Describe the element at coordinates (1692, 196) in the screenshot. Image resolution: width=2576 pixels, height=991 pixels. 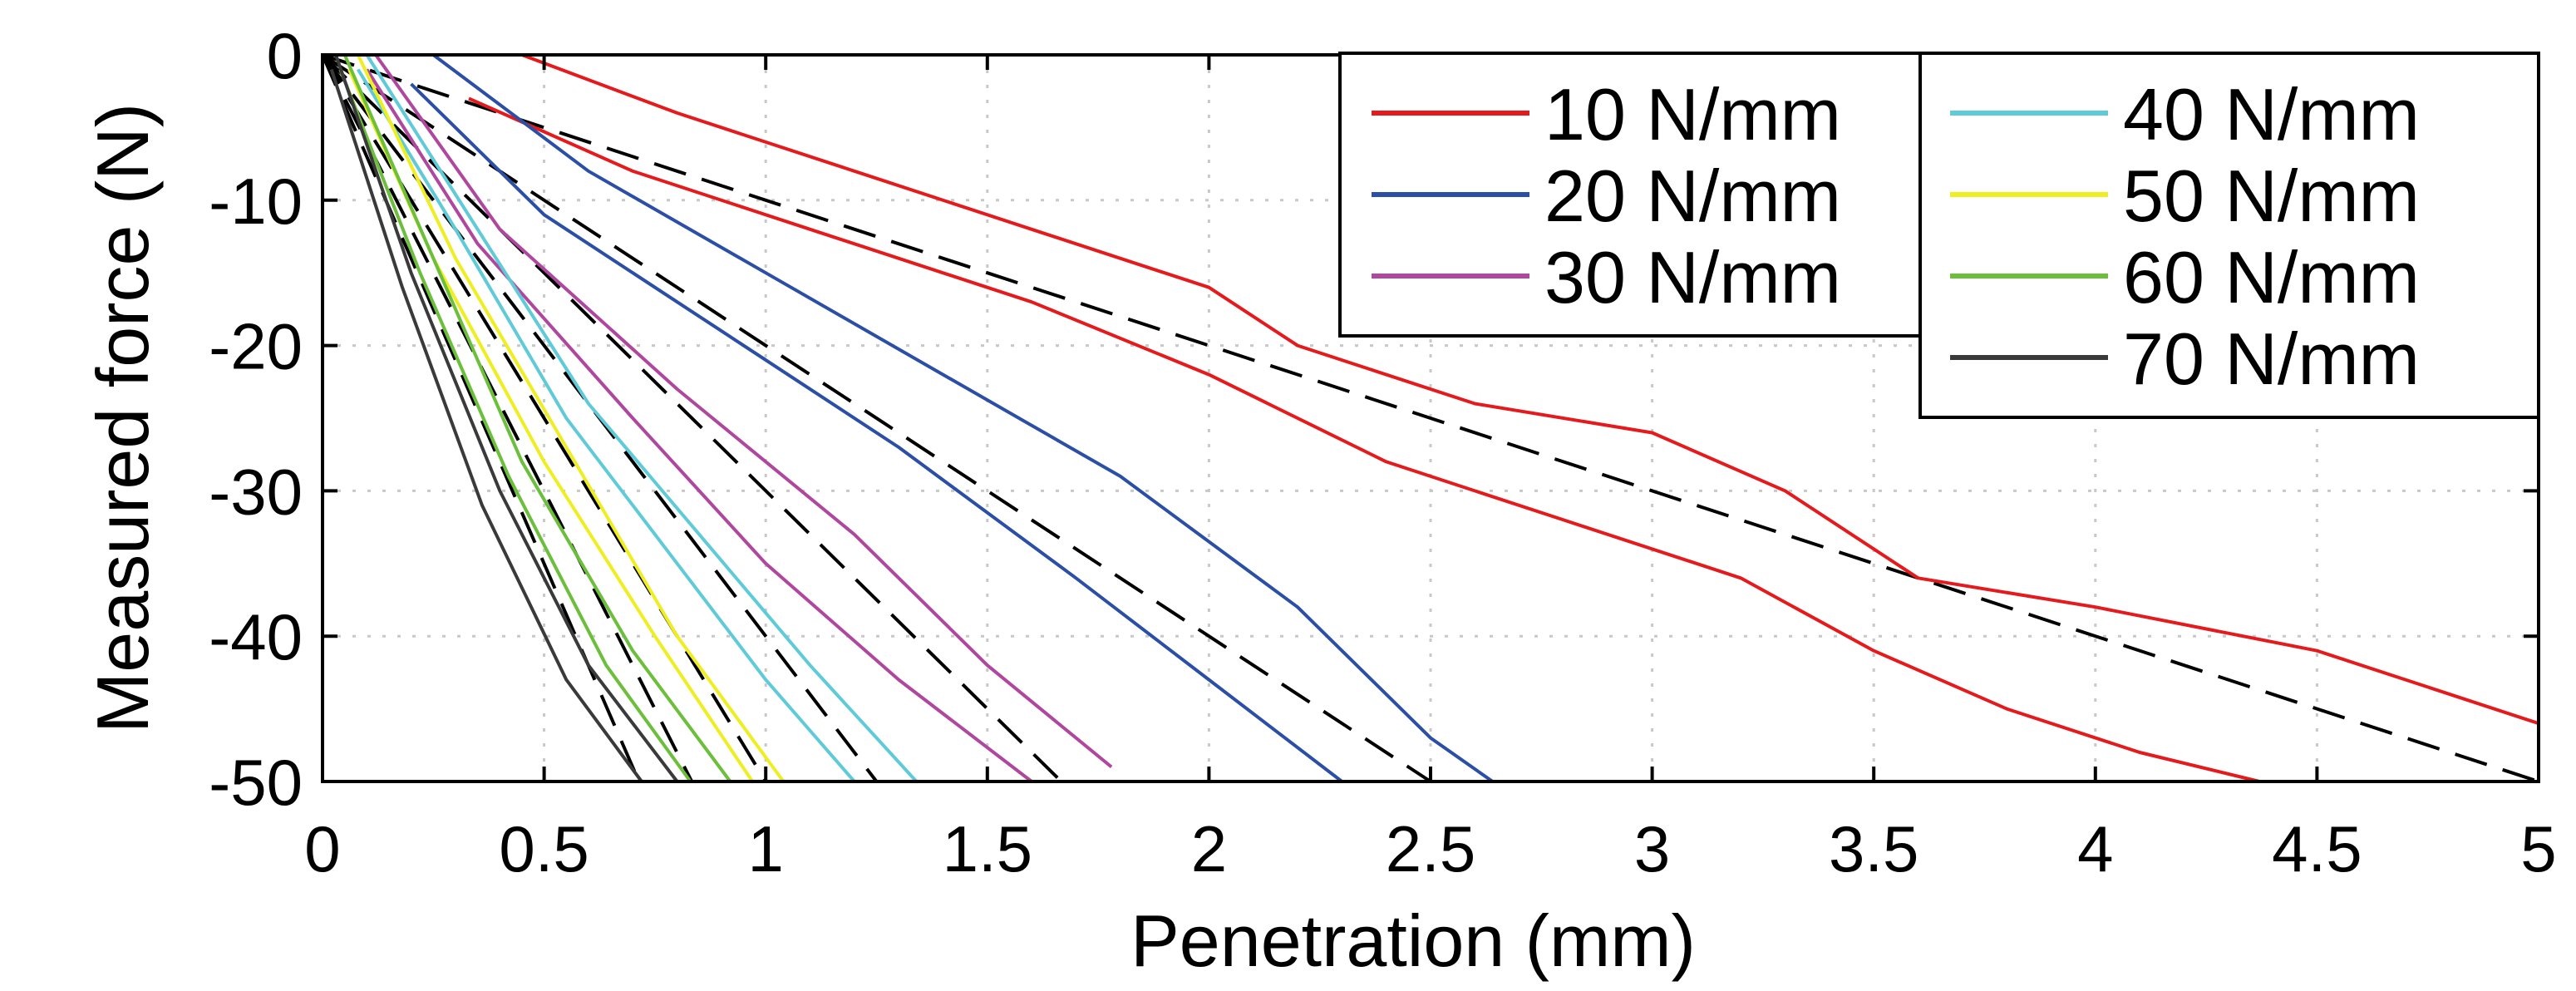
I see `legend-label-20: 20 N/mm` at that location.